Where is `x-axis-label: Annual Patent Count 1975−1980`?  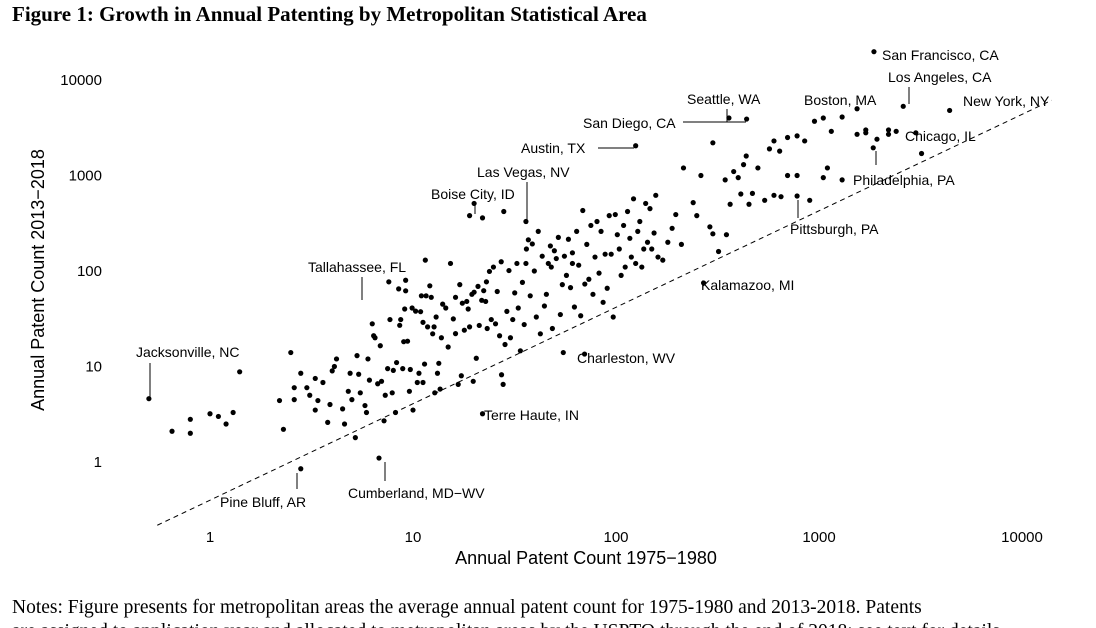
x-axis-label: Annual Patent Count 1975−1980 is located at coordinates (586, 558).